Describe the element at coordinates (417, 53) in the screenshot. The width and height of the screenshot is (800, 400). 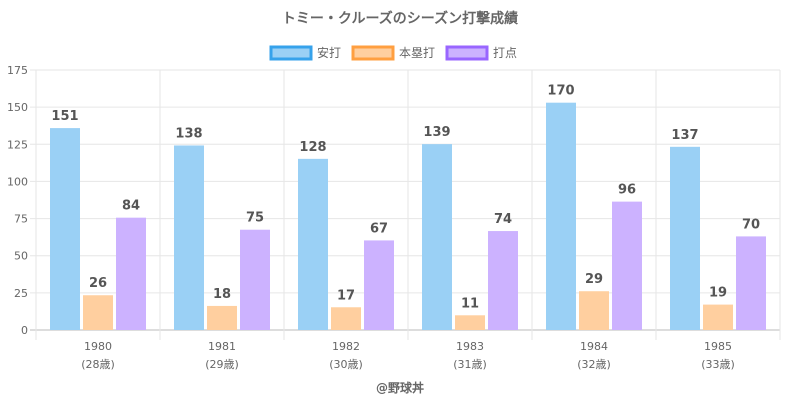
I see `legend-label: 本塁打` at that location.